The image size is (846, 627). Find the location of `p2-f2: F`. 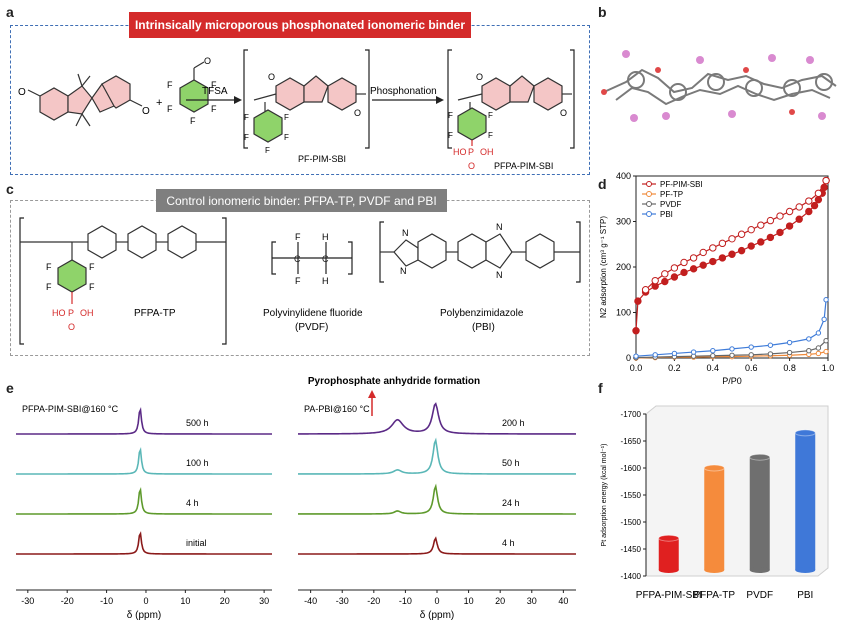

p2-f2: F is located at coordinates (490, 115).